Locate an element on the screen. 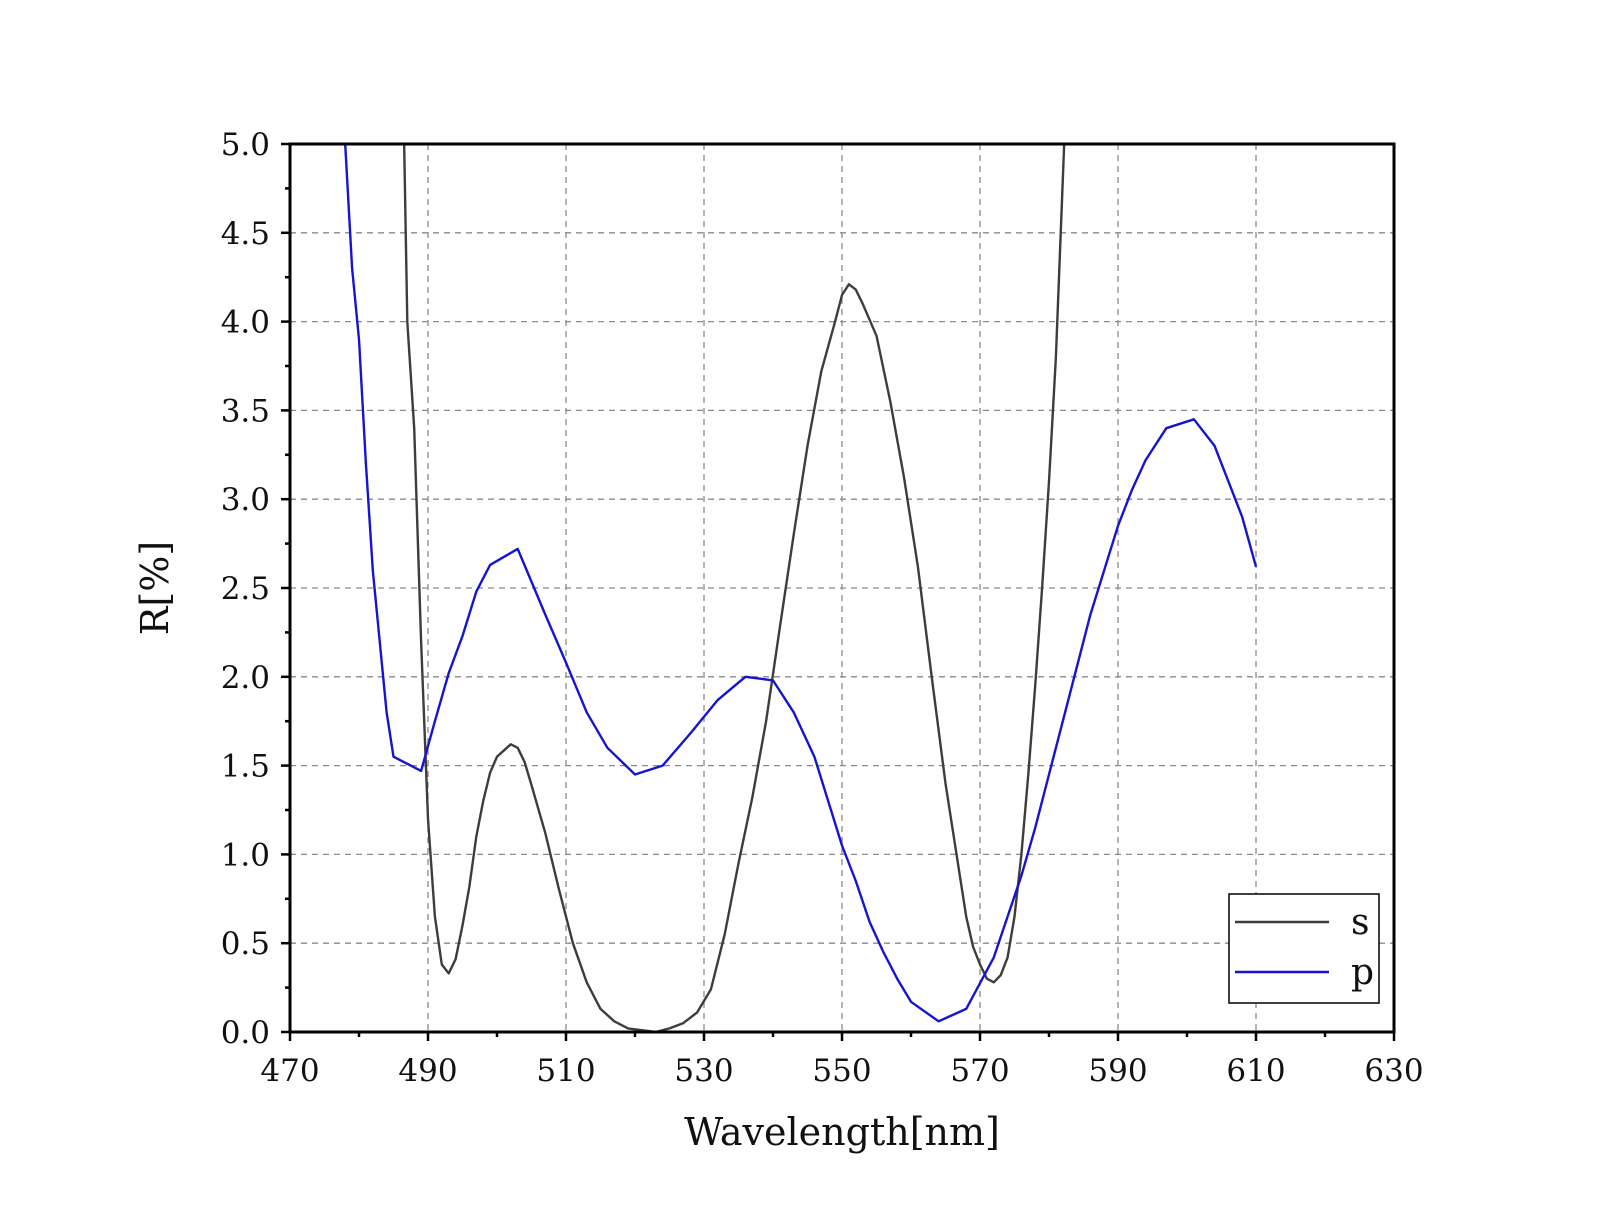  y-tick-label: 0.0 is located at coordinates (245, 1033).